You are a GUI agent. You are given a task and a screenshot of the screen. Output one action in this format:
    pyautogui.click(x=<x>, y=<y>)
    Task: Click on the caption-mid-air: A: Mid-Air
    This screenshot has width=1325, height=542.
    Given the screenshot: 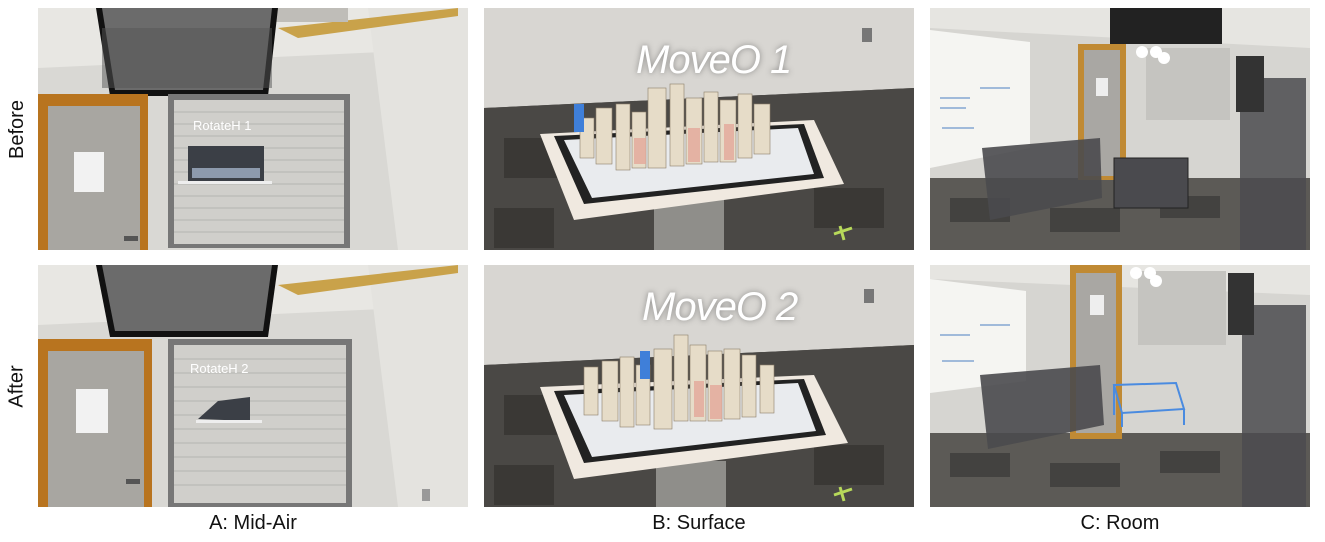 What is the action you would take?
    pyautogui.click(x=253, y=523)
    